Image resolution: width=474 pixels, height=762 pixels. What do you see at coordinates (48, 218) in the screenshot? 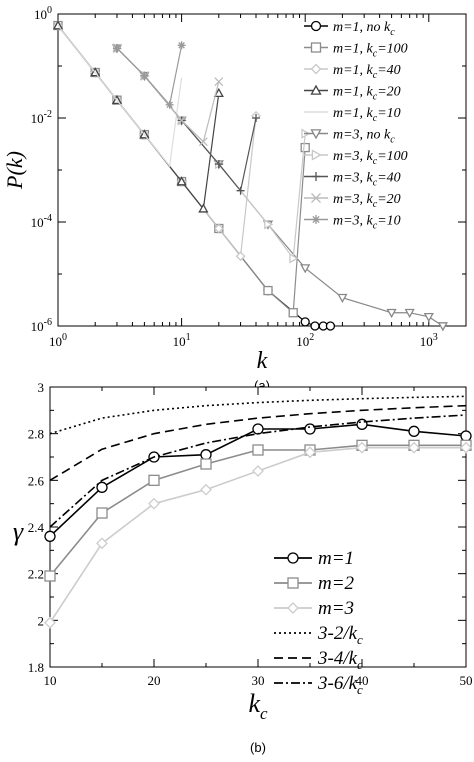
I see `panel-a-y-tick-exp: -4` at bounding box center [48, 218].